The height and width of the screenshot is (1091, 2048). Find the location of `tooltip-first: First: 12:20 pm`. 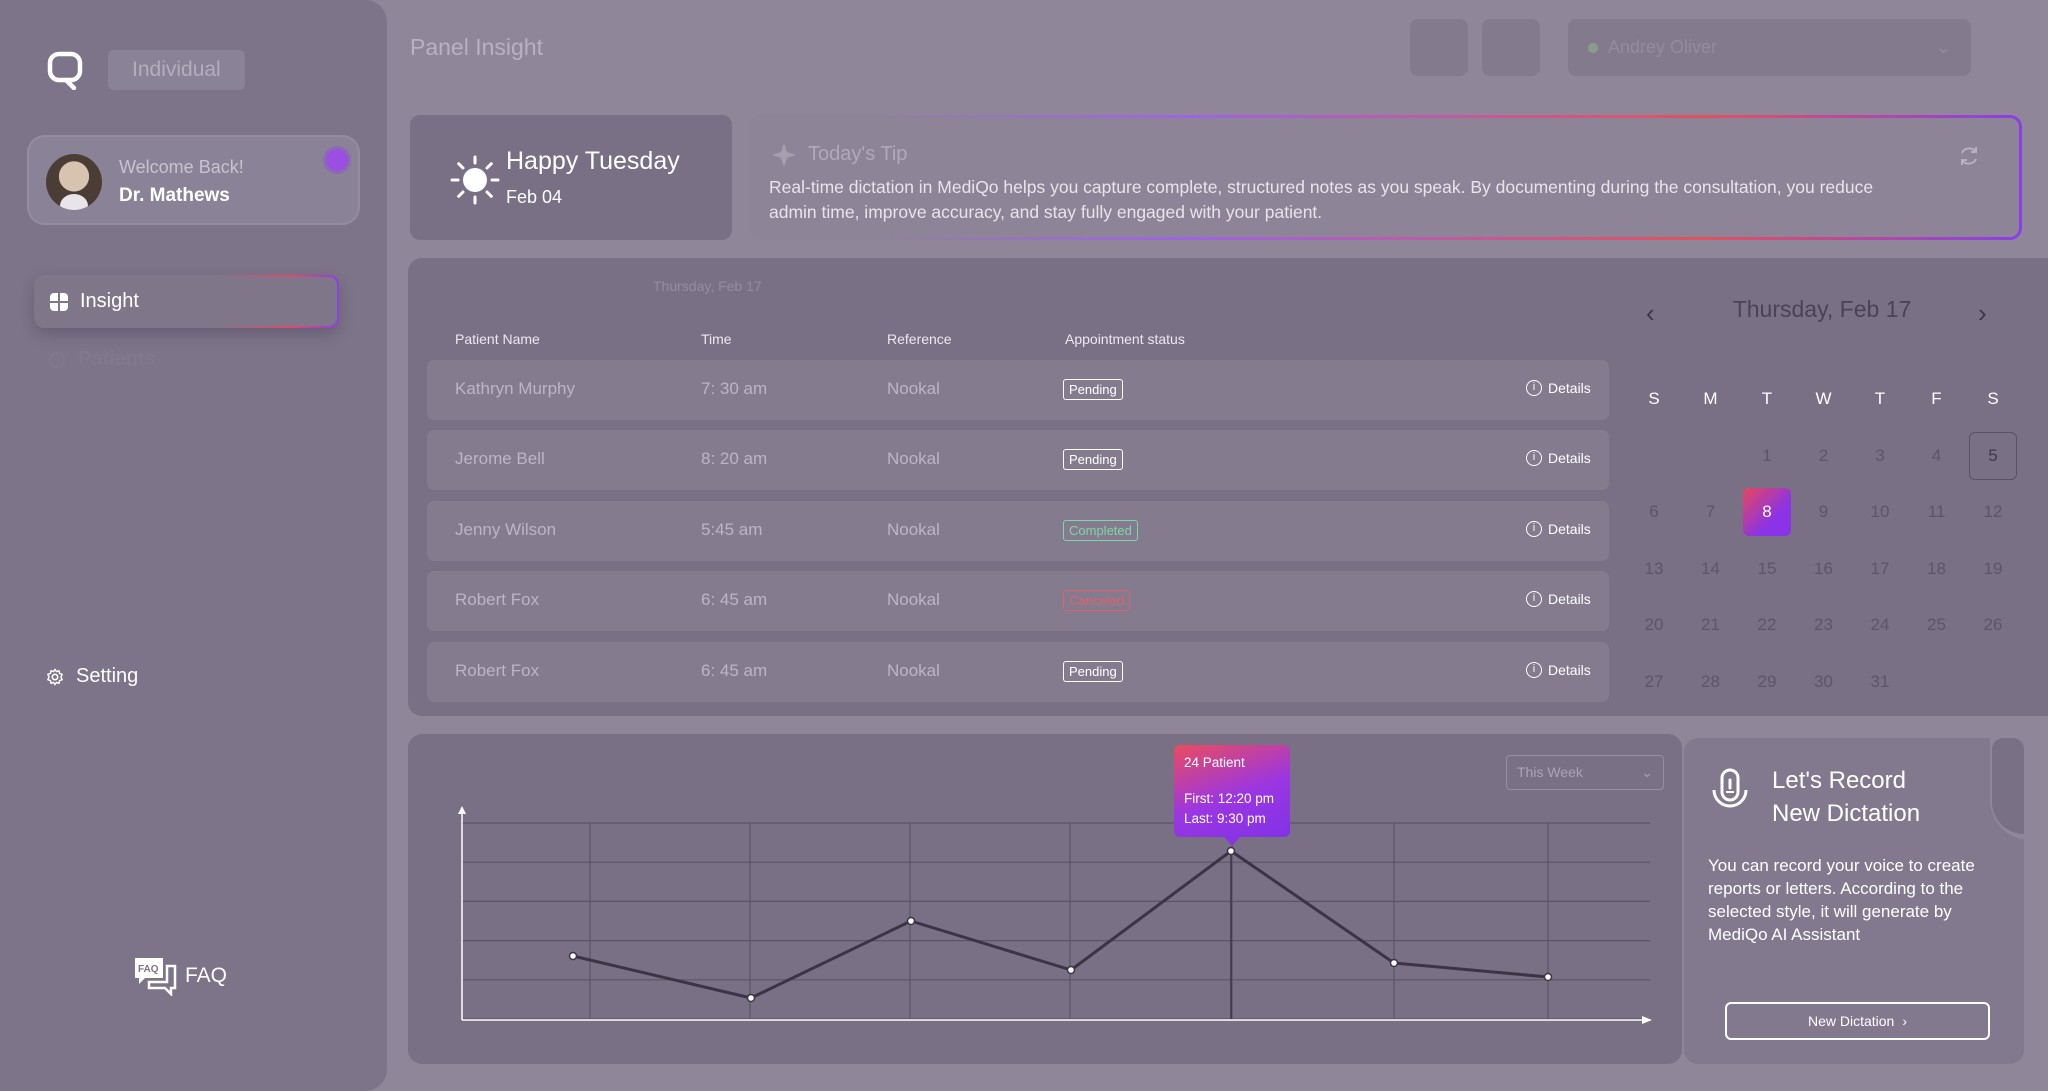

tooltip-first: First: 12:20 pm is located at coordinates (1229, 798).